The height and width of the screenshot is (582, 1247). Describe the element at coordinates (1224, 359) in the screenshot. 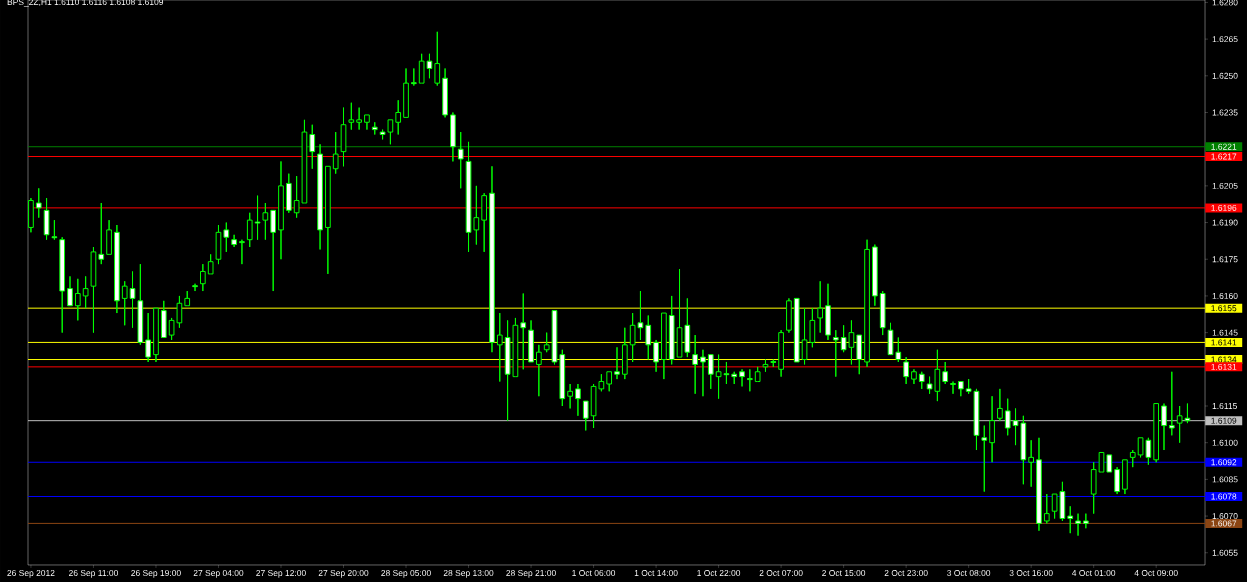

I see `ref-line-label: 1.6134` at that location.